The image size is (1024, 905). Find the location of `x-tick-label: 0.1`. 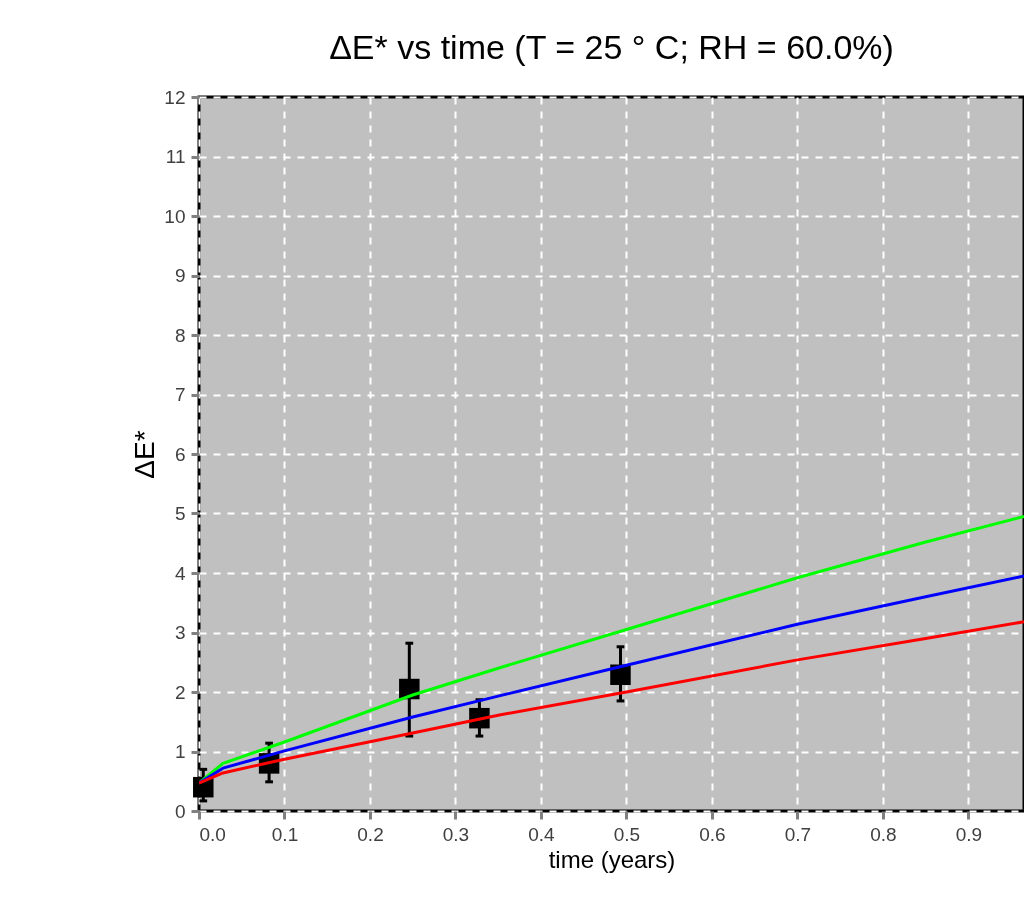

x-tick-label: 0.1 is located at coordinates (285, 834).